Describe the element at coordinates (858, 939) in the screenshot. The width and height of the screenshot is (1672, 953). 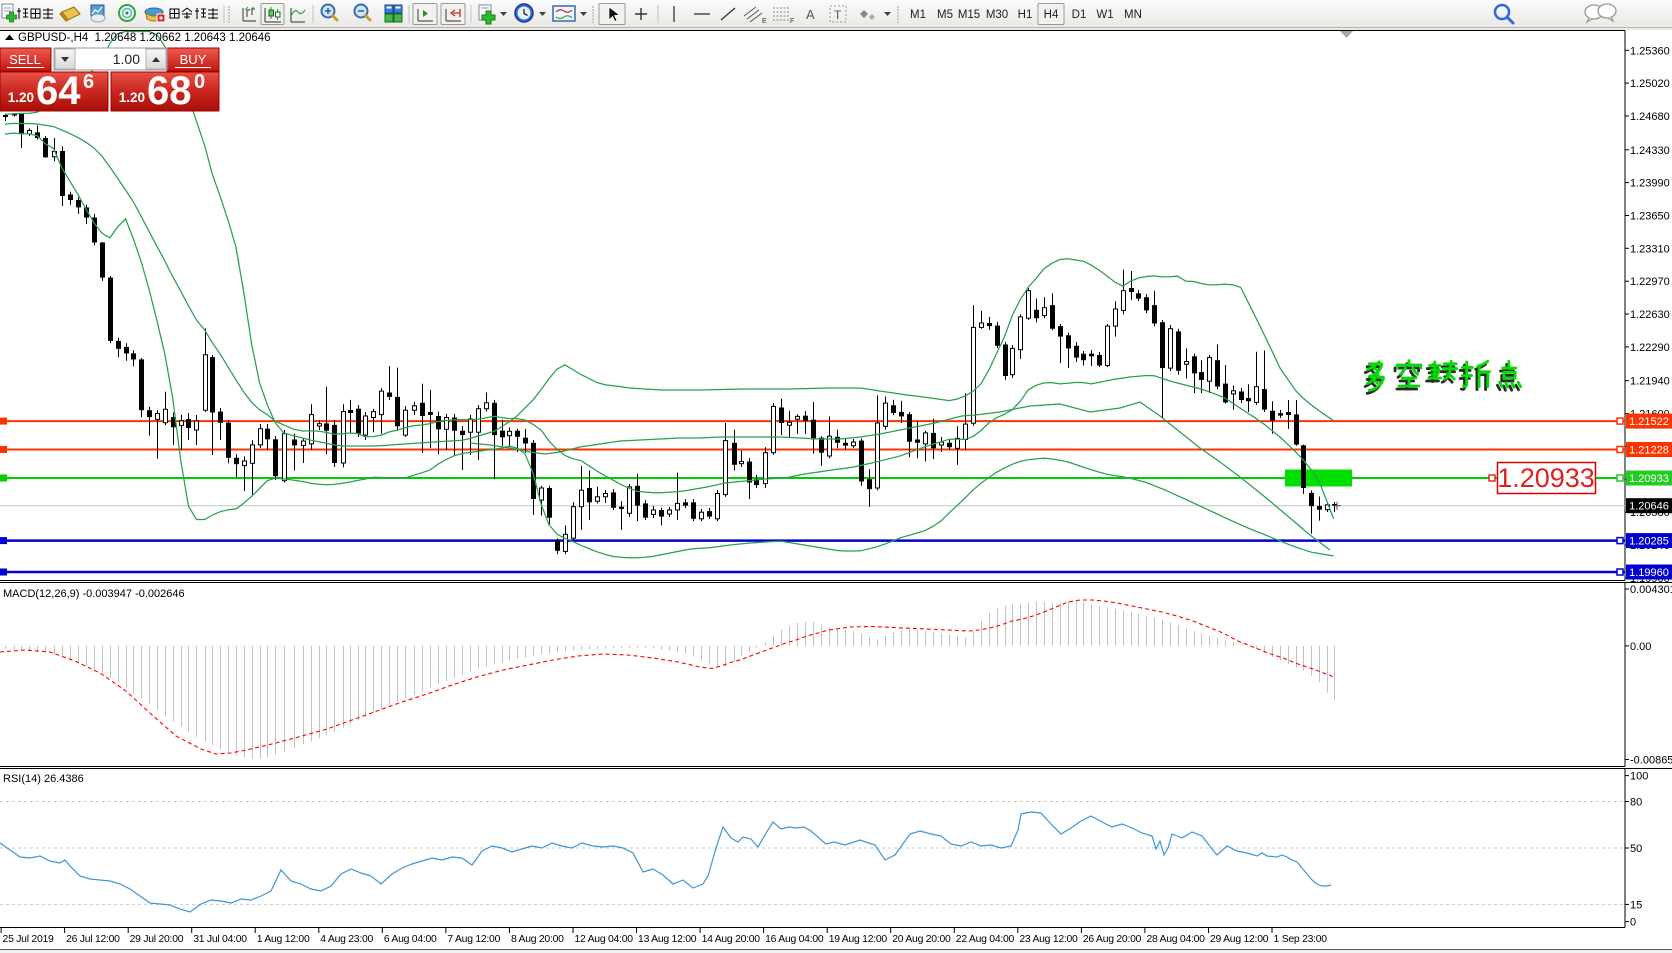
I see `svg-text: 19 Aug 12:00` at that location.